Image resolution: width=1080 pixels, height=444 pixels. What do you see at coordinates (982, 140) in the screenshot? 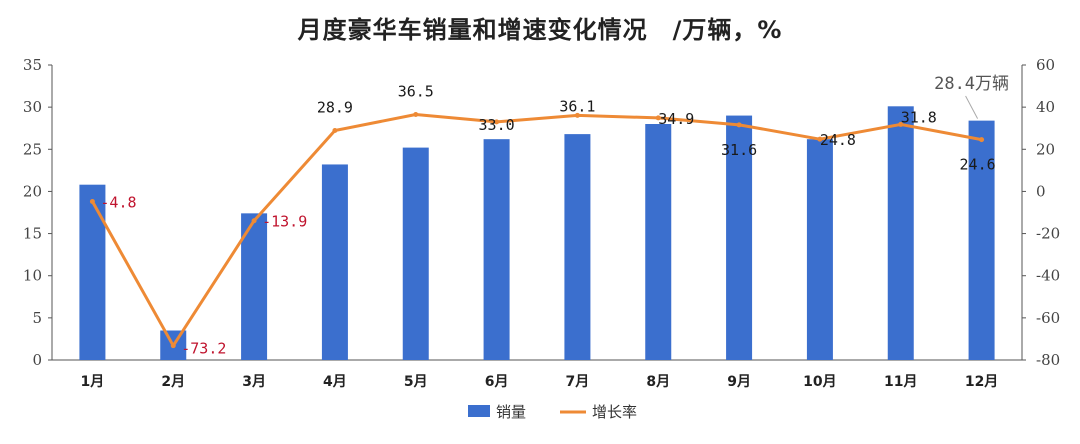
I see `growth-point-12月` at bounding box center [982, 140].